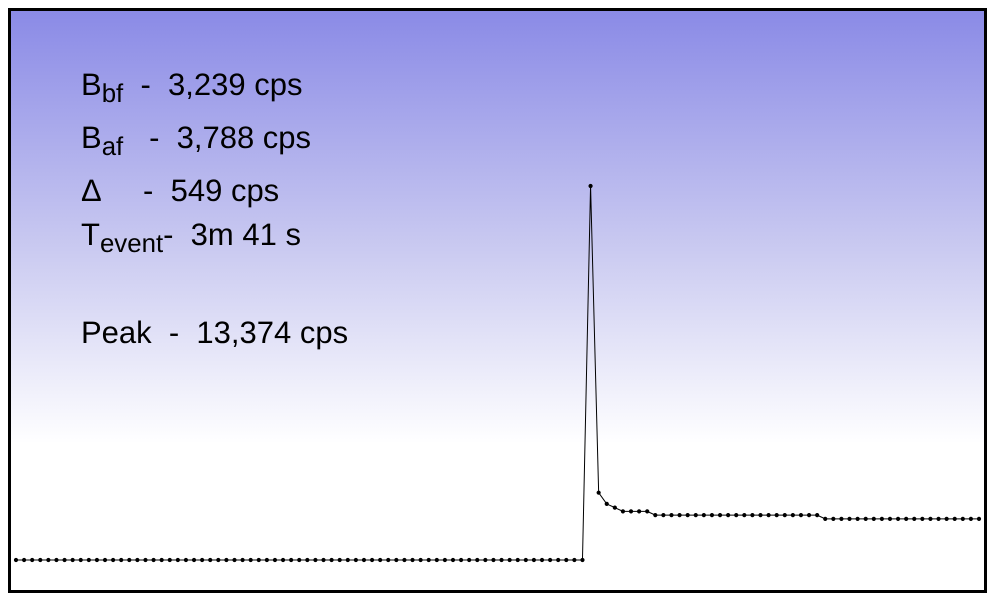 Image resolution: width=995 pixels, height=601 pixels. I want to click on text: B$_{af}$ - 3,788 cps, so click(196, 141).